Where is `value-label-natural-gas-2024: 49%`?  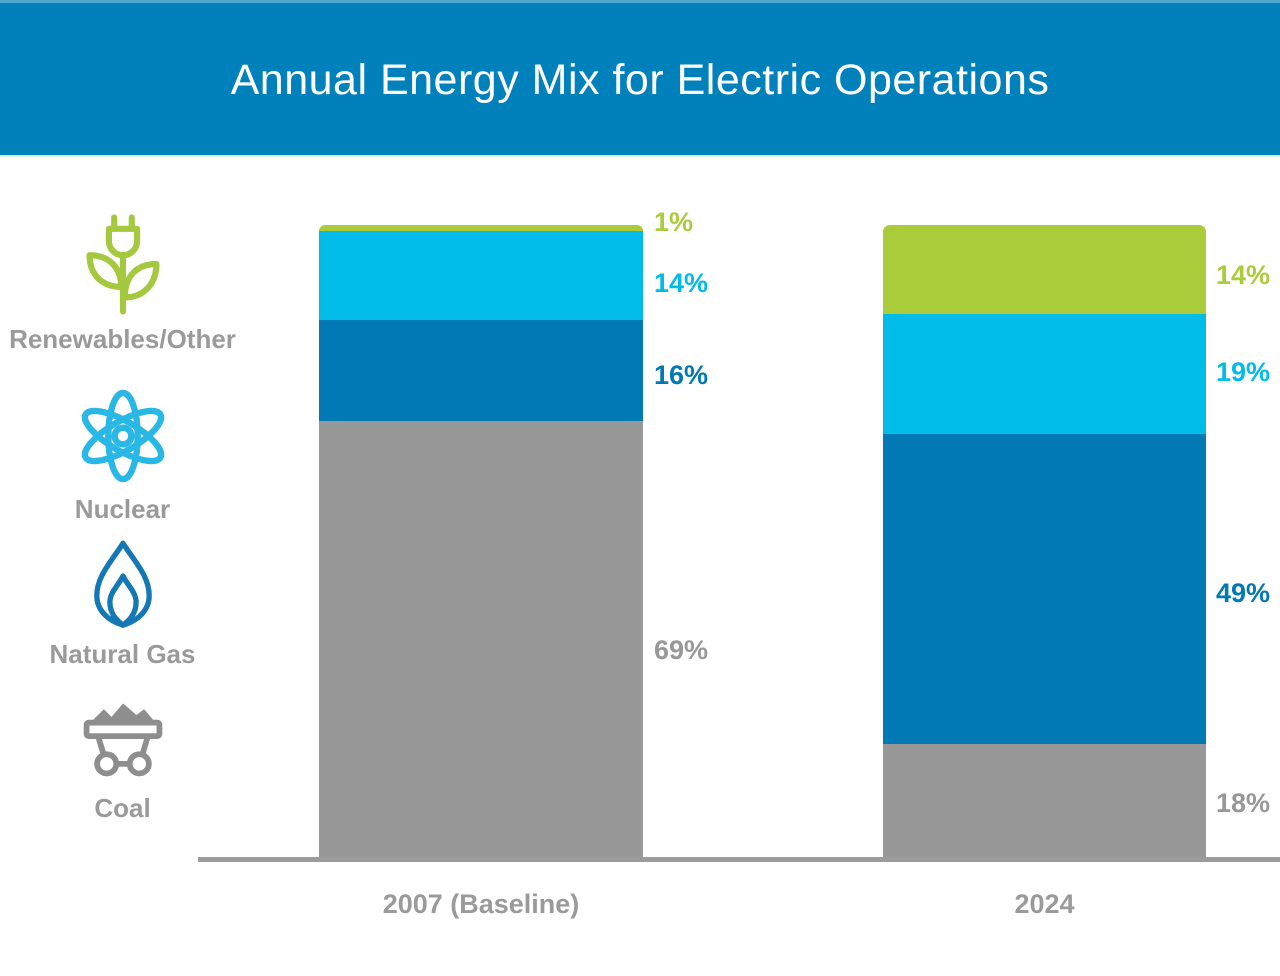
value-label-natural-gas-2024: 49% is located at coordinates (1243, 593).